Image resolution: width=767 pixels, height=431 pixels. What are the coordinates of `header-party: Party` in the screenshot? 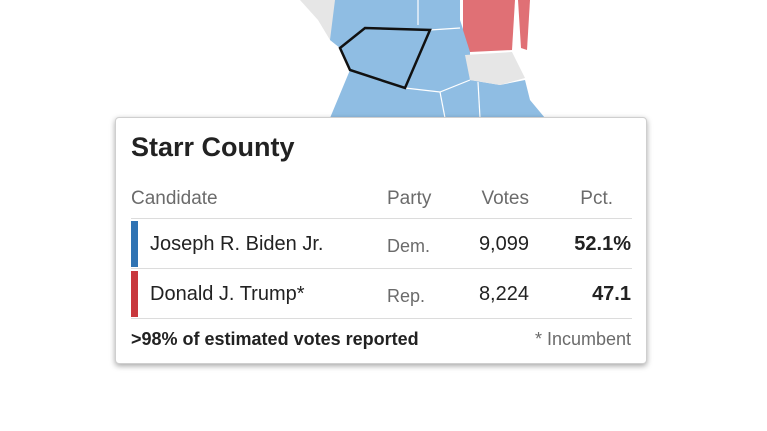 It's located at (409, 198).